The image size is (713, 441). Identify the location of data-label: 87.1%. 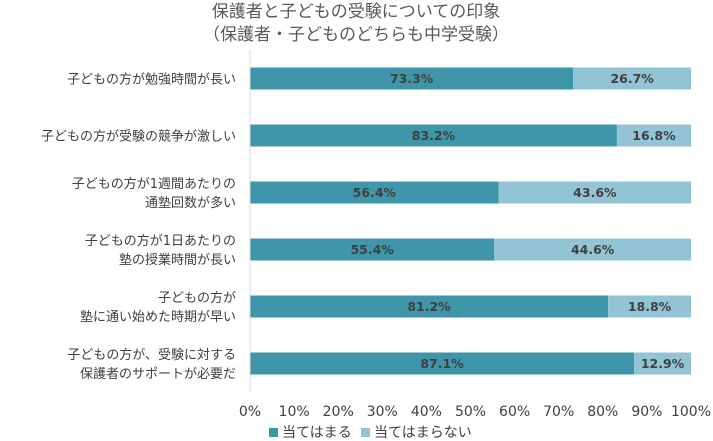
(442, 363).